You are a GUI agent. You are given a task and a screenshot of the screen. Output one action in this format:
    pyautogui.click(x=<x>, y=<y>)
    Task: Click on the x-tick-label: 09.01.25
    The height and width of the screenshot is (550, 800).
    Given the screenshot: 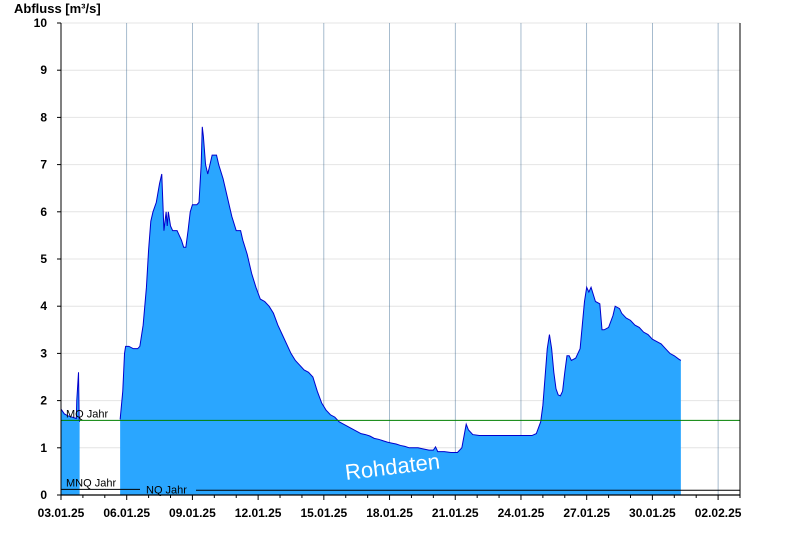 What is the action you would take?
    pyautogui.click(x=192, y=513)
    